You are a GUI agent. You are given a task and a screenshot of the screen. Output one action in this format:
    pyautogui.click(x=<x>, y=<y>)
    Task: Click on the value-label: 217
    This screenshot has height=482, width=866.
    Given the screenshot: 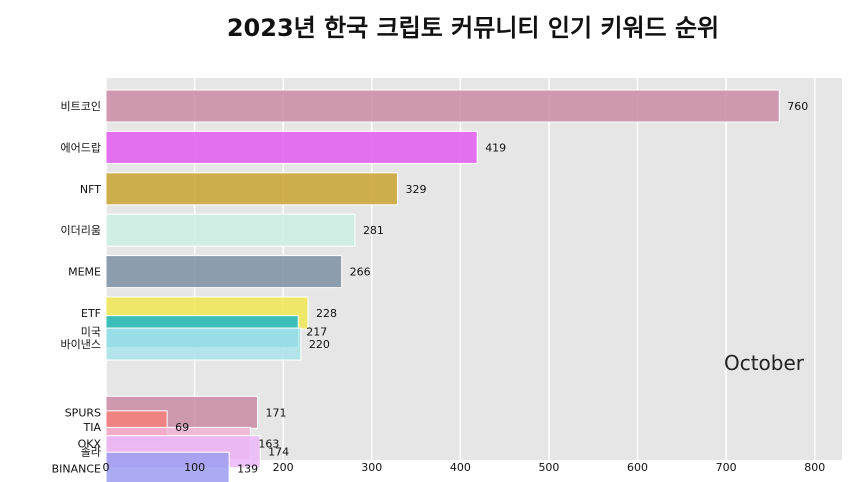 What is the action you would take?
    pyautogui.click(x=316, y=332)
    